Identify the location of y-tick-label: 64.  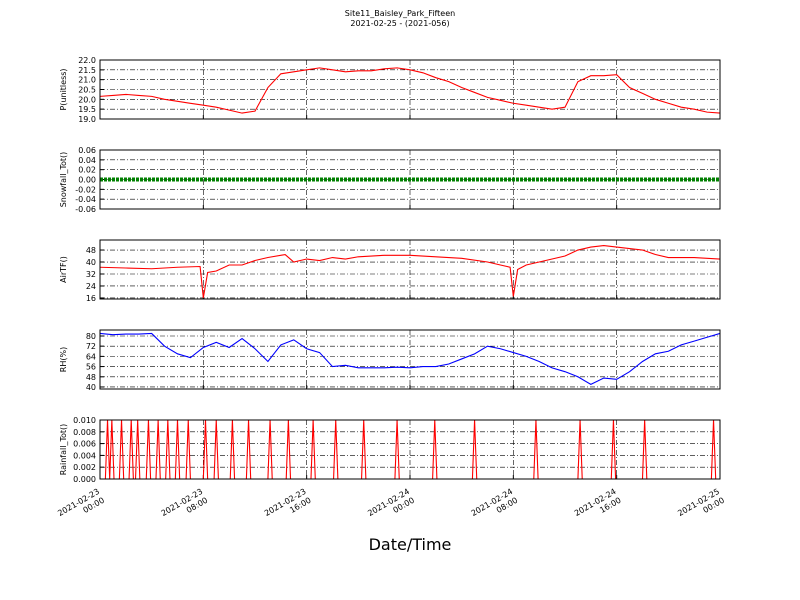
(91, 356).